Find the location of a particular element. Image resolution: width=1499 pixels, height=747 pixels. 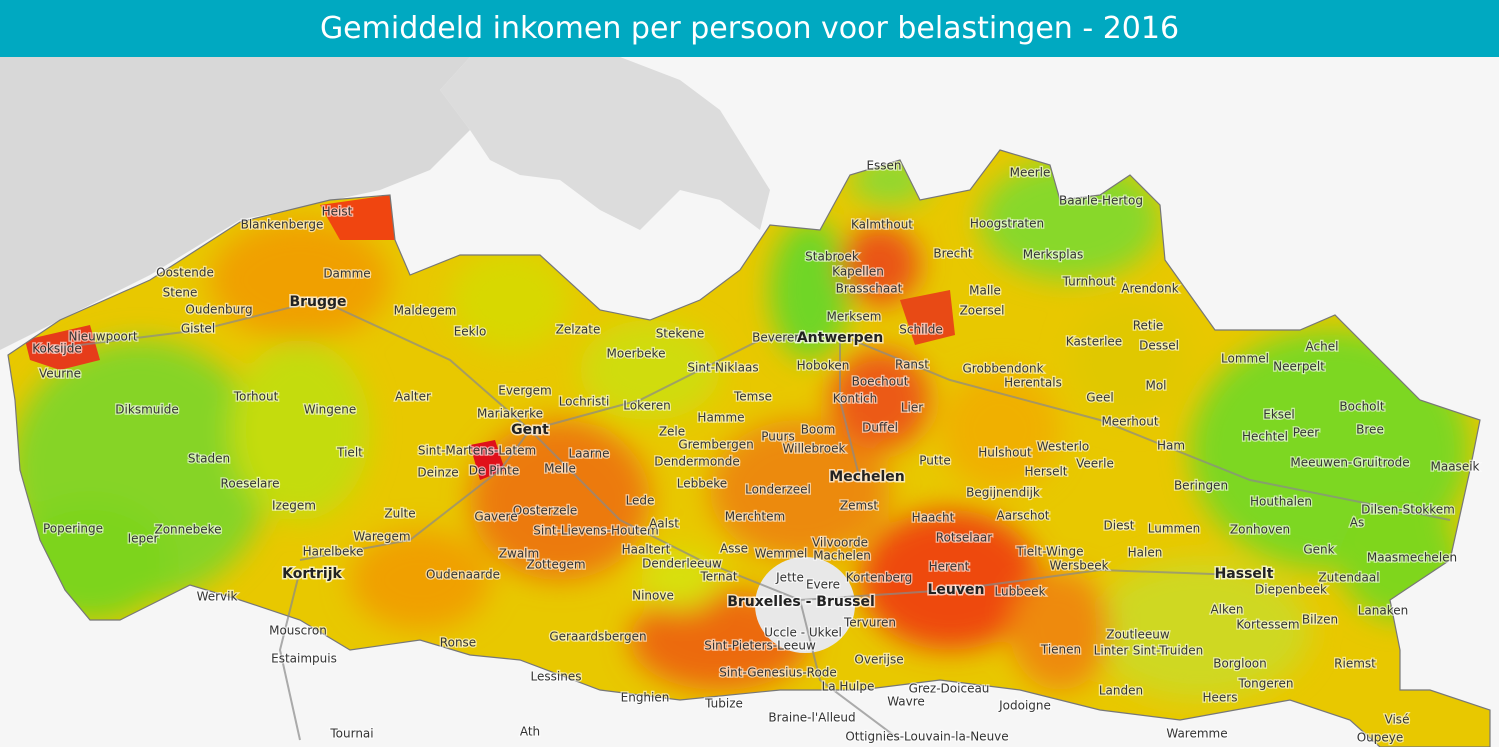

place-label: Retie is located at coordinates (1148, 326).